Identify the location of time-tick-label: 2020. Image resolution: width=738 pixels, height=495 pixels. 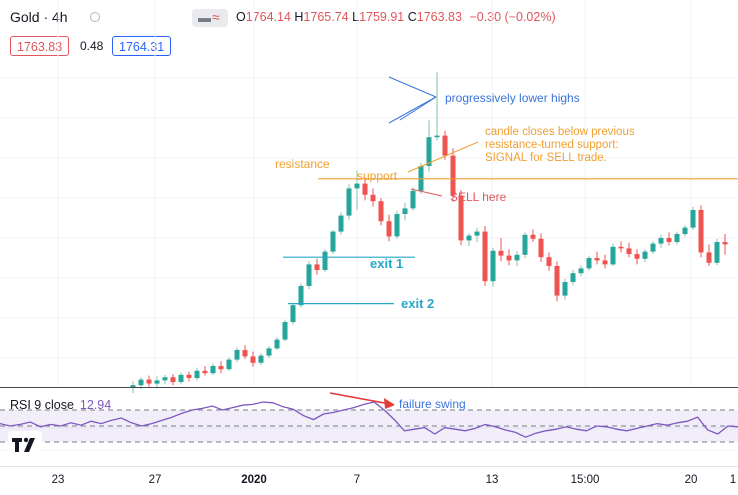
(254, 480).